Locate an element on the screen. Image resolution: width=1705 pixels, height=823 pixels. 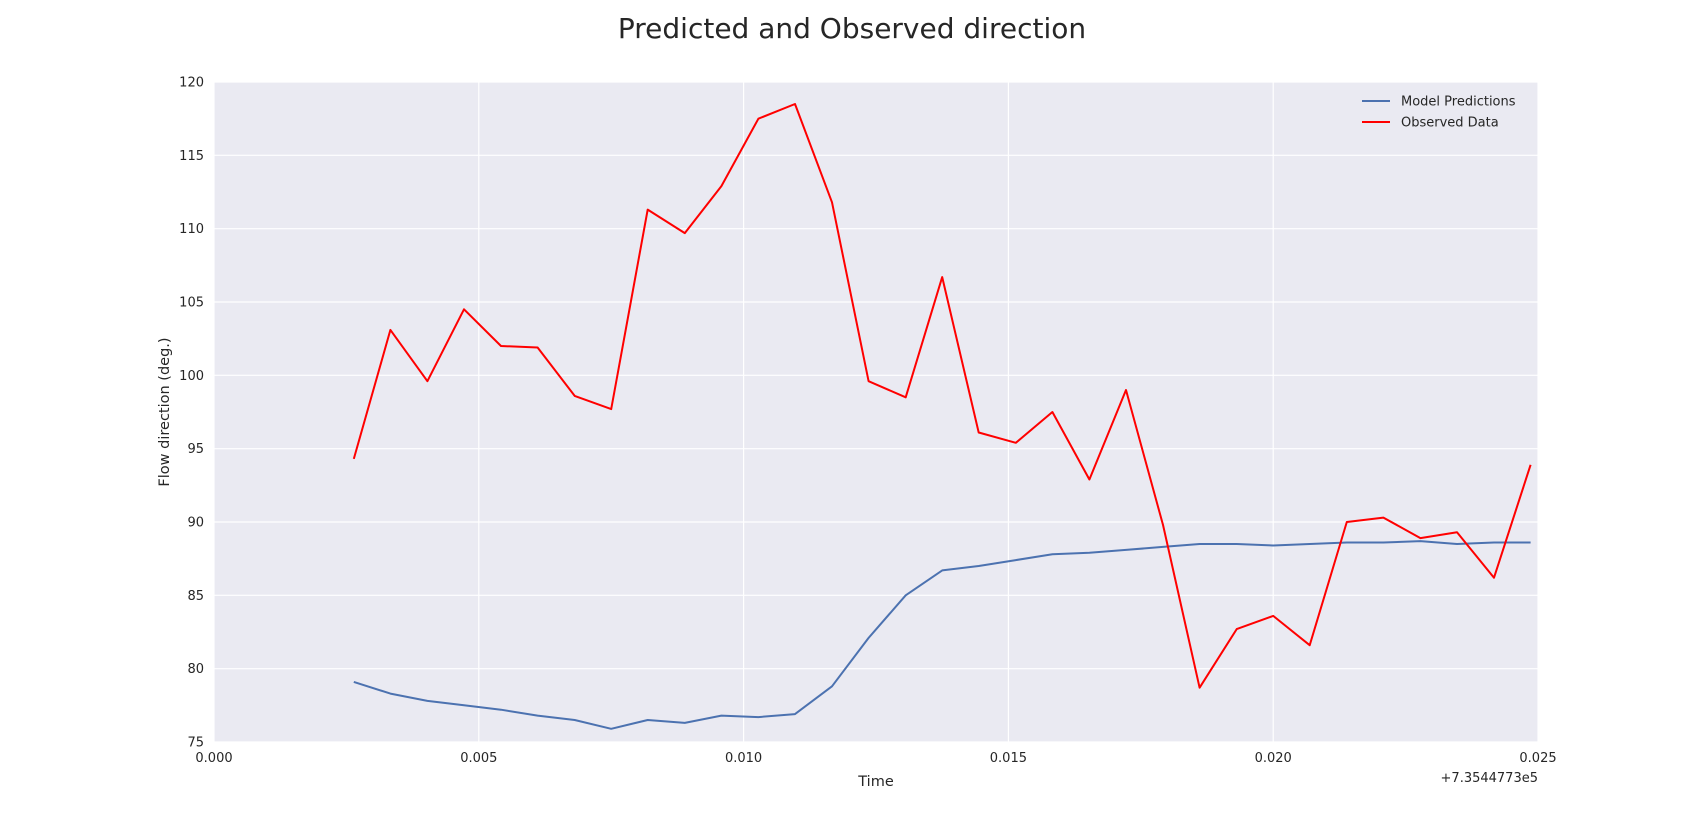
x-tick-label: 0.000 is located at coordinates (213, 758).